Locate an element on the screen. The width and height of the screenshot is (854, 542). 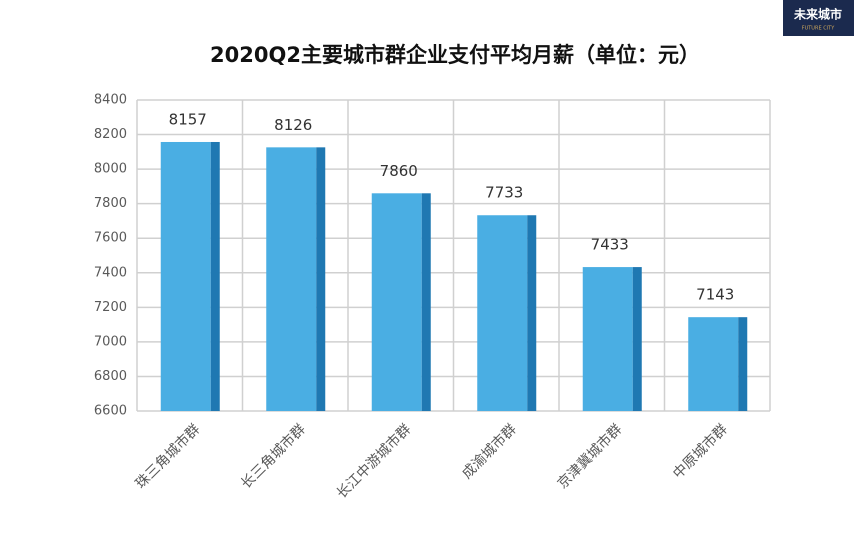
y-tick-label: 7800 is located at coordinates (110, 203).